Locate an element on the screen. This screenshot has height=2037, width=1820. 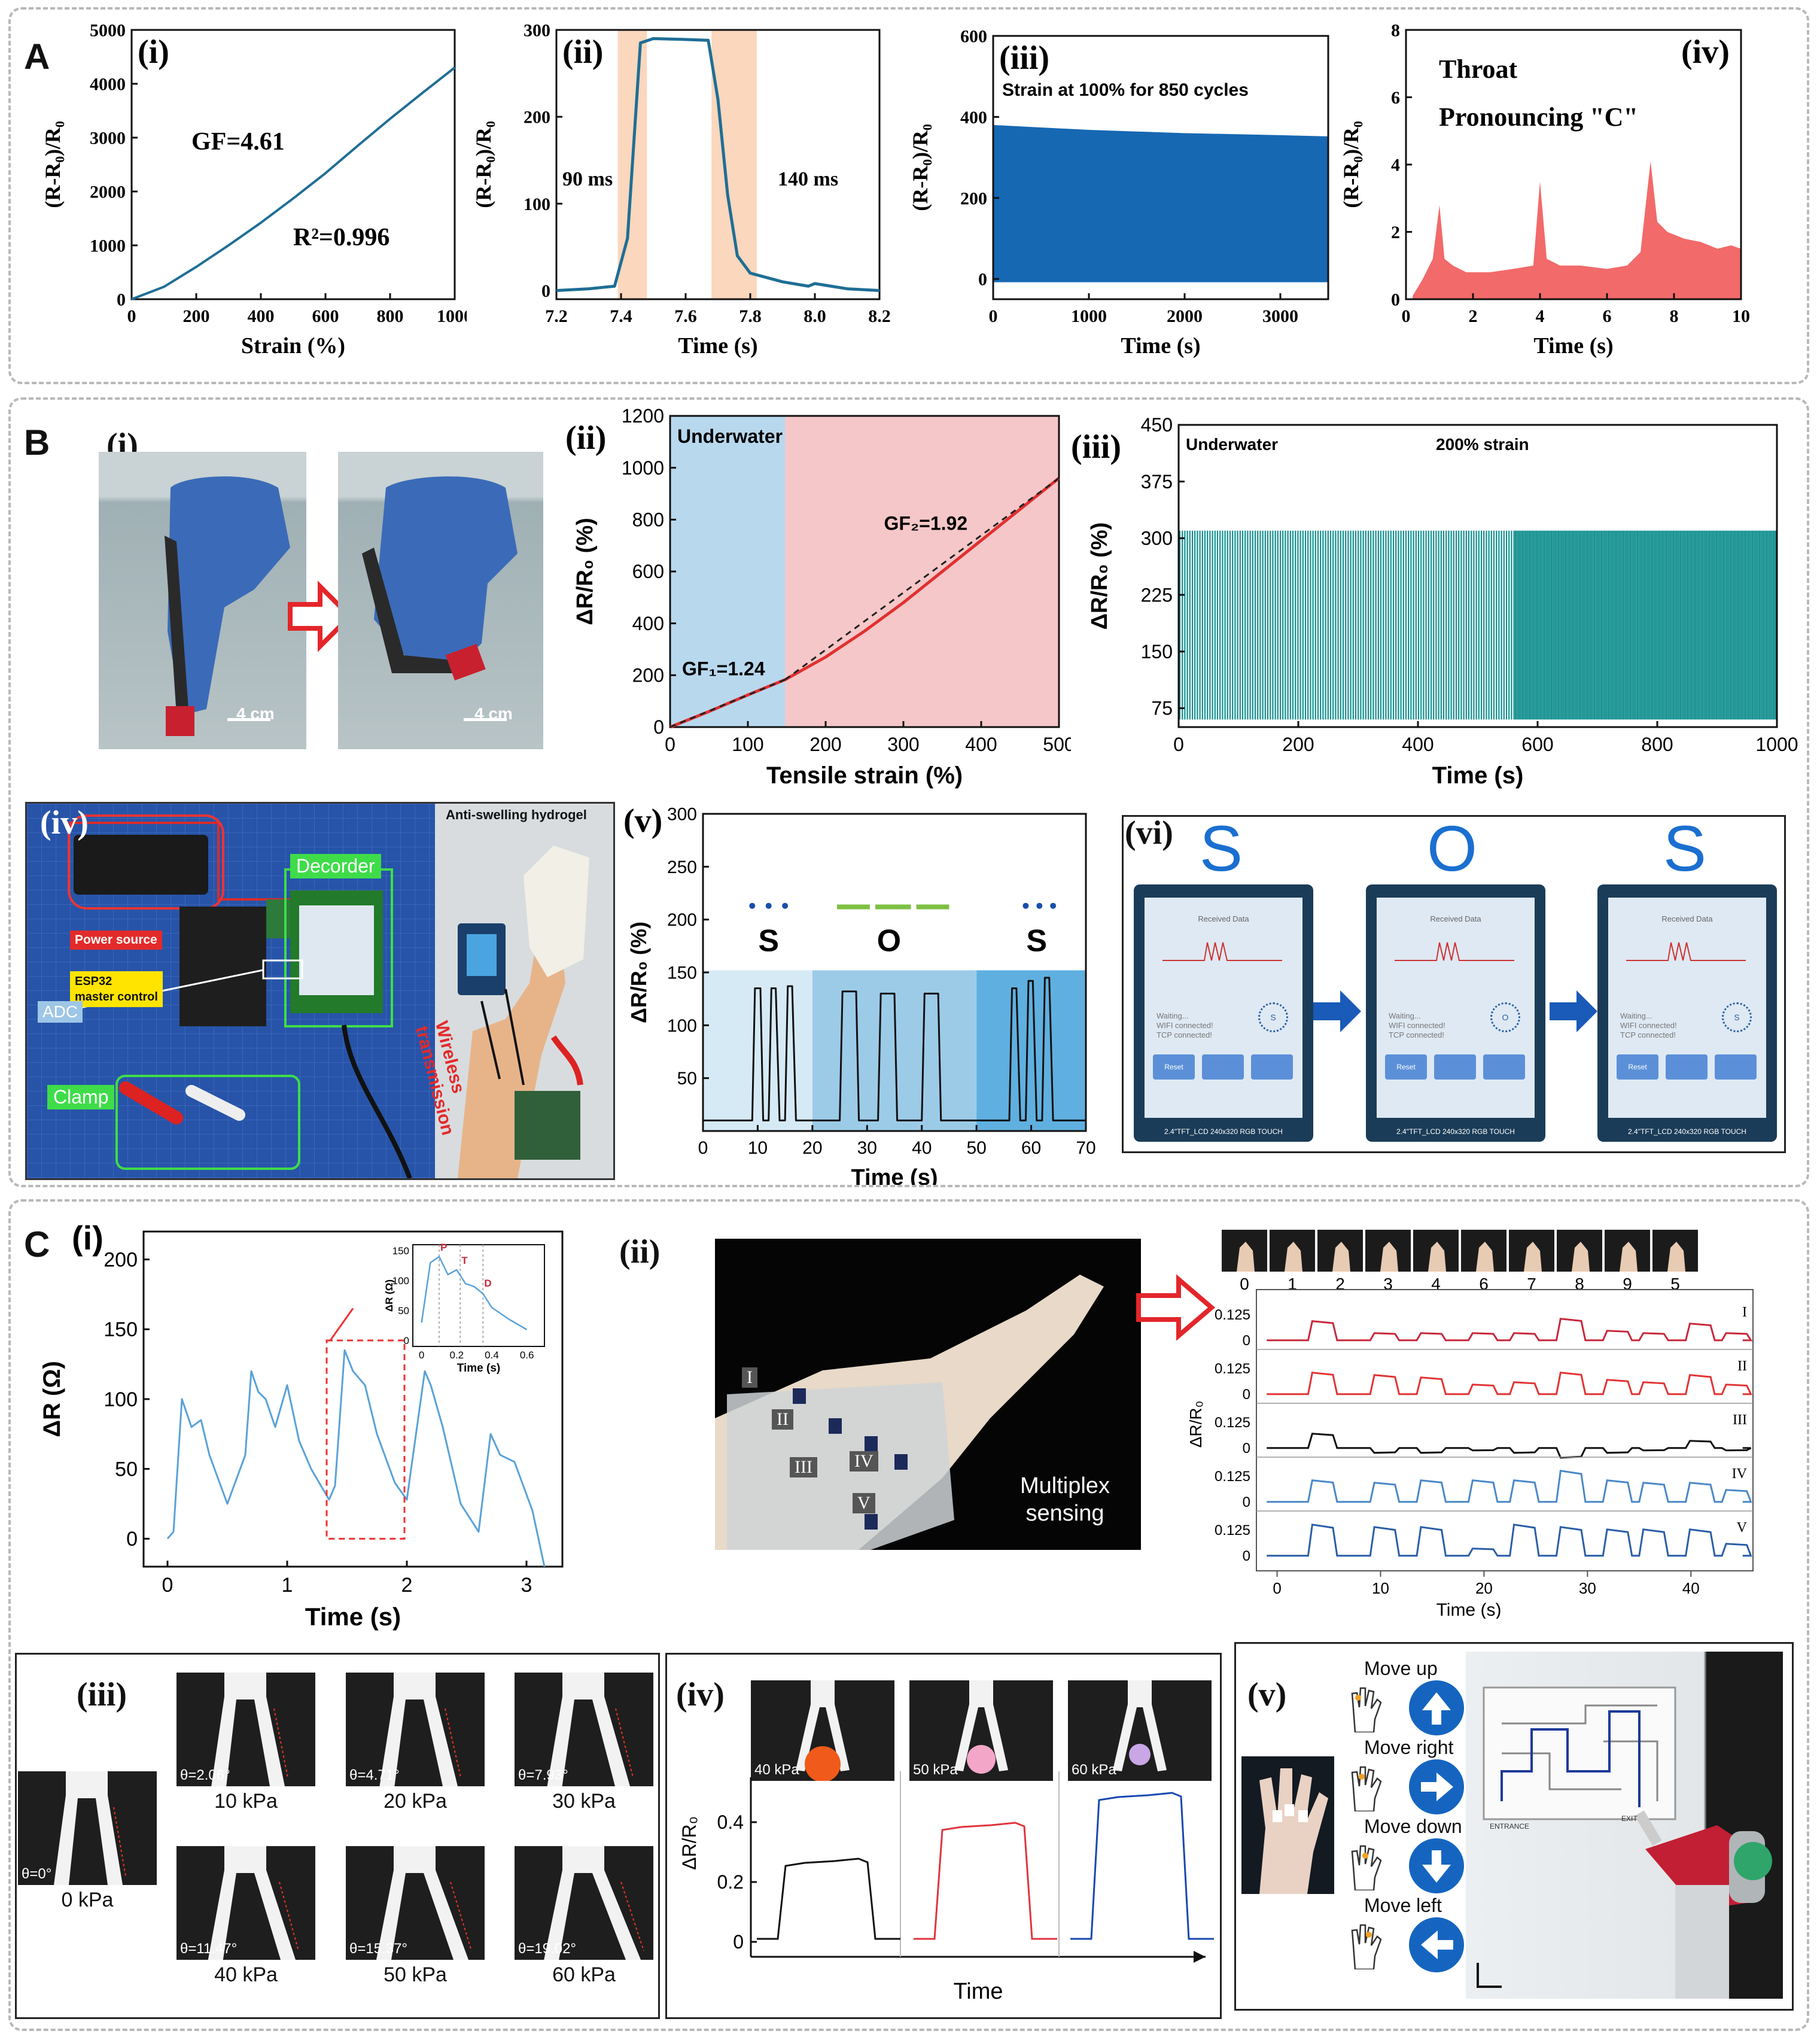
y-tick-label: 8 is located at coordinates (1395, 31).